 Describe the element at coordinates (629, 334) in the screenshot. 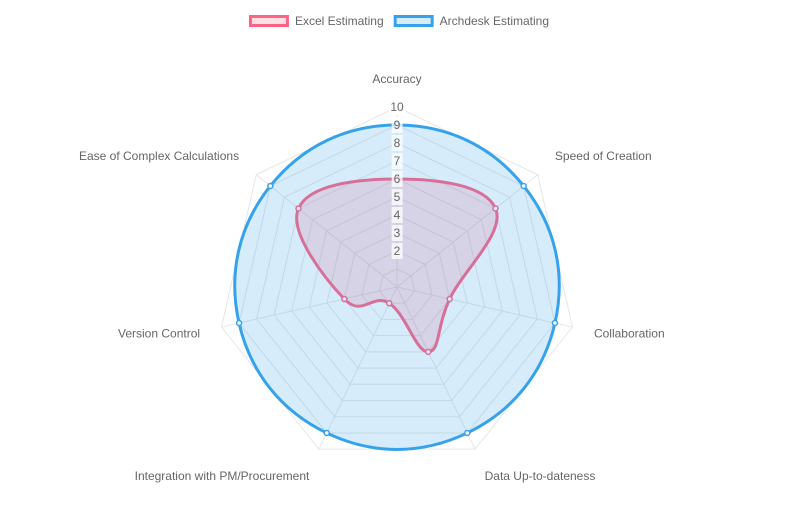

I see `axis-label-collaboration: Collaboration` at that location.